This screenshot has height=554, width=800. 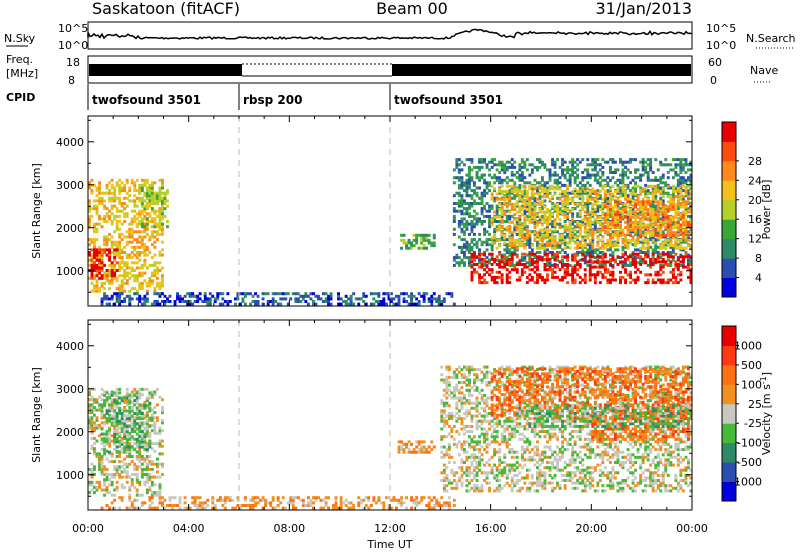 What do you see at coordinates (729, 209) in the screenshot?
I see `colorbar-swatch` at bounding box center [729, 209].